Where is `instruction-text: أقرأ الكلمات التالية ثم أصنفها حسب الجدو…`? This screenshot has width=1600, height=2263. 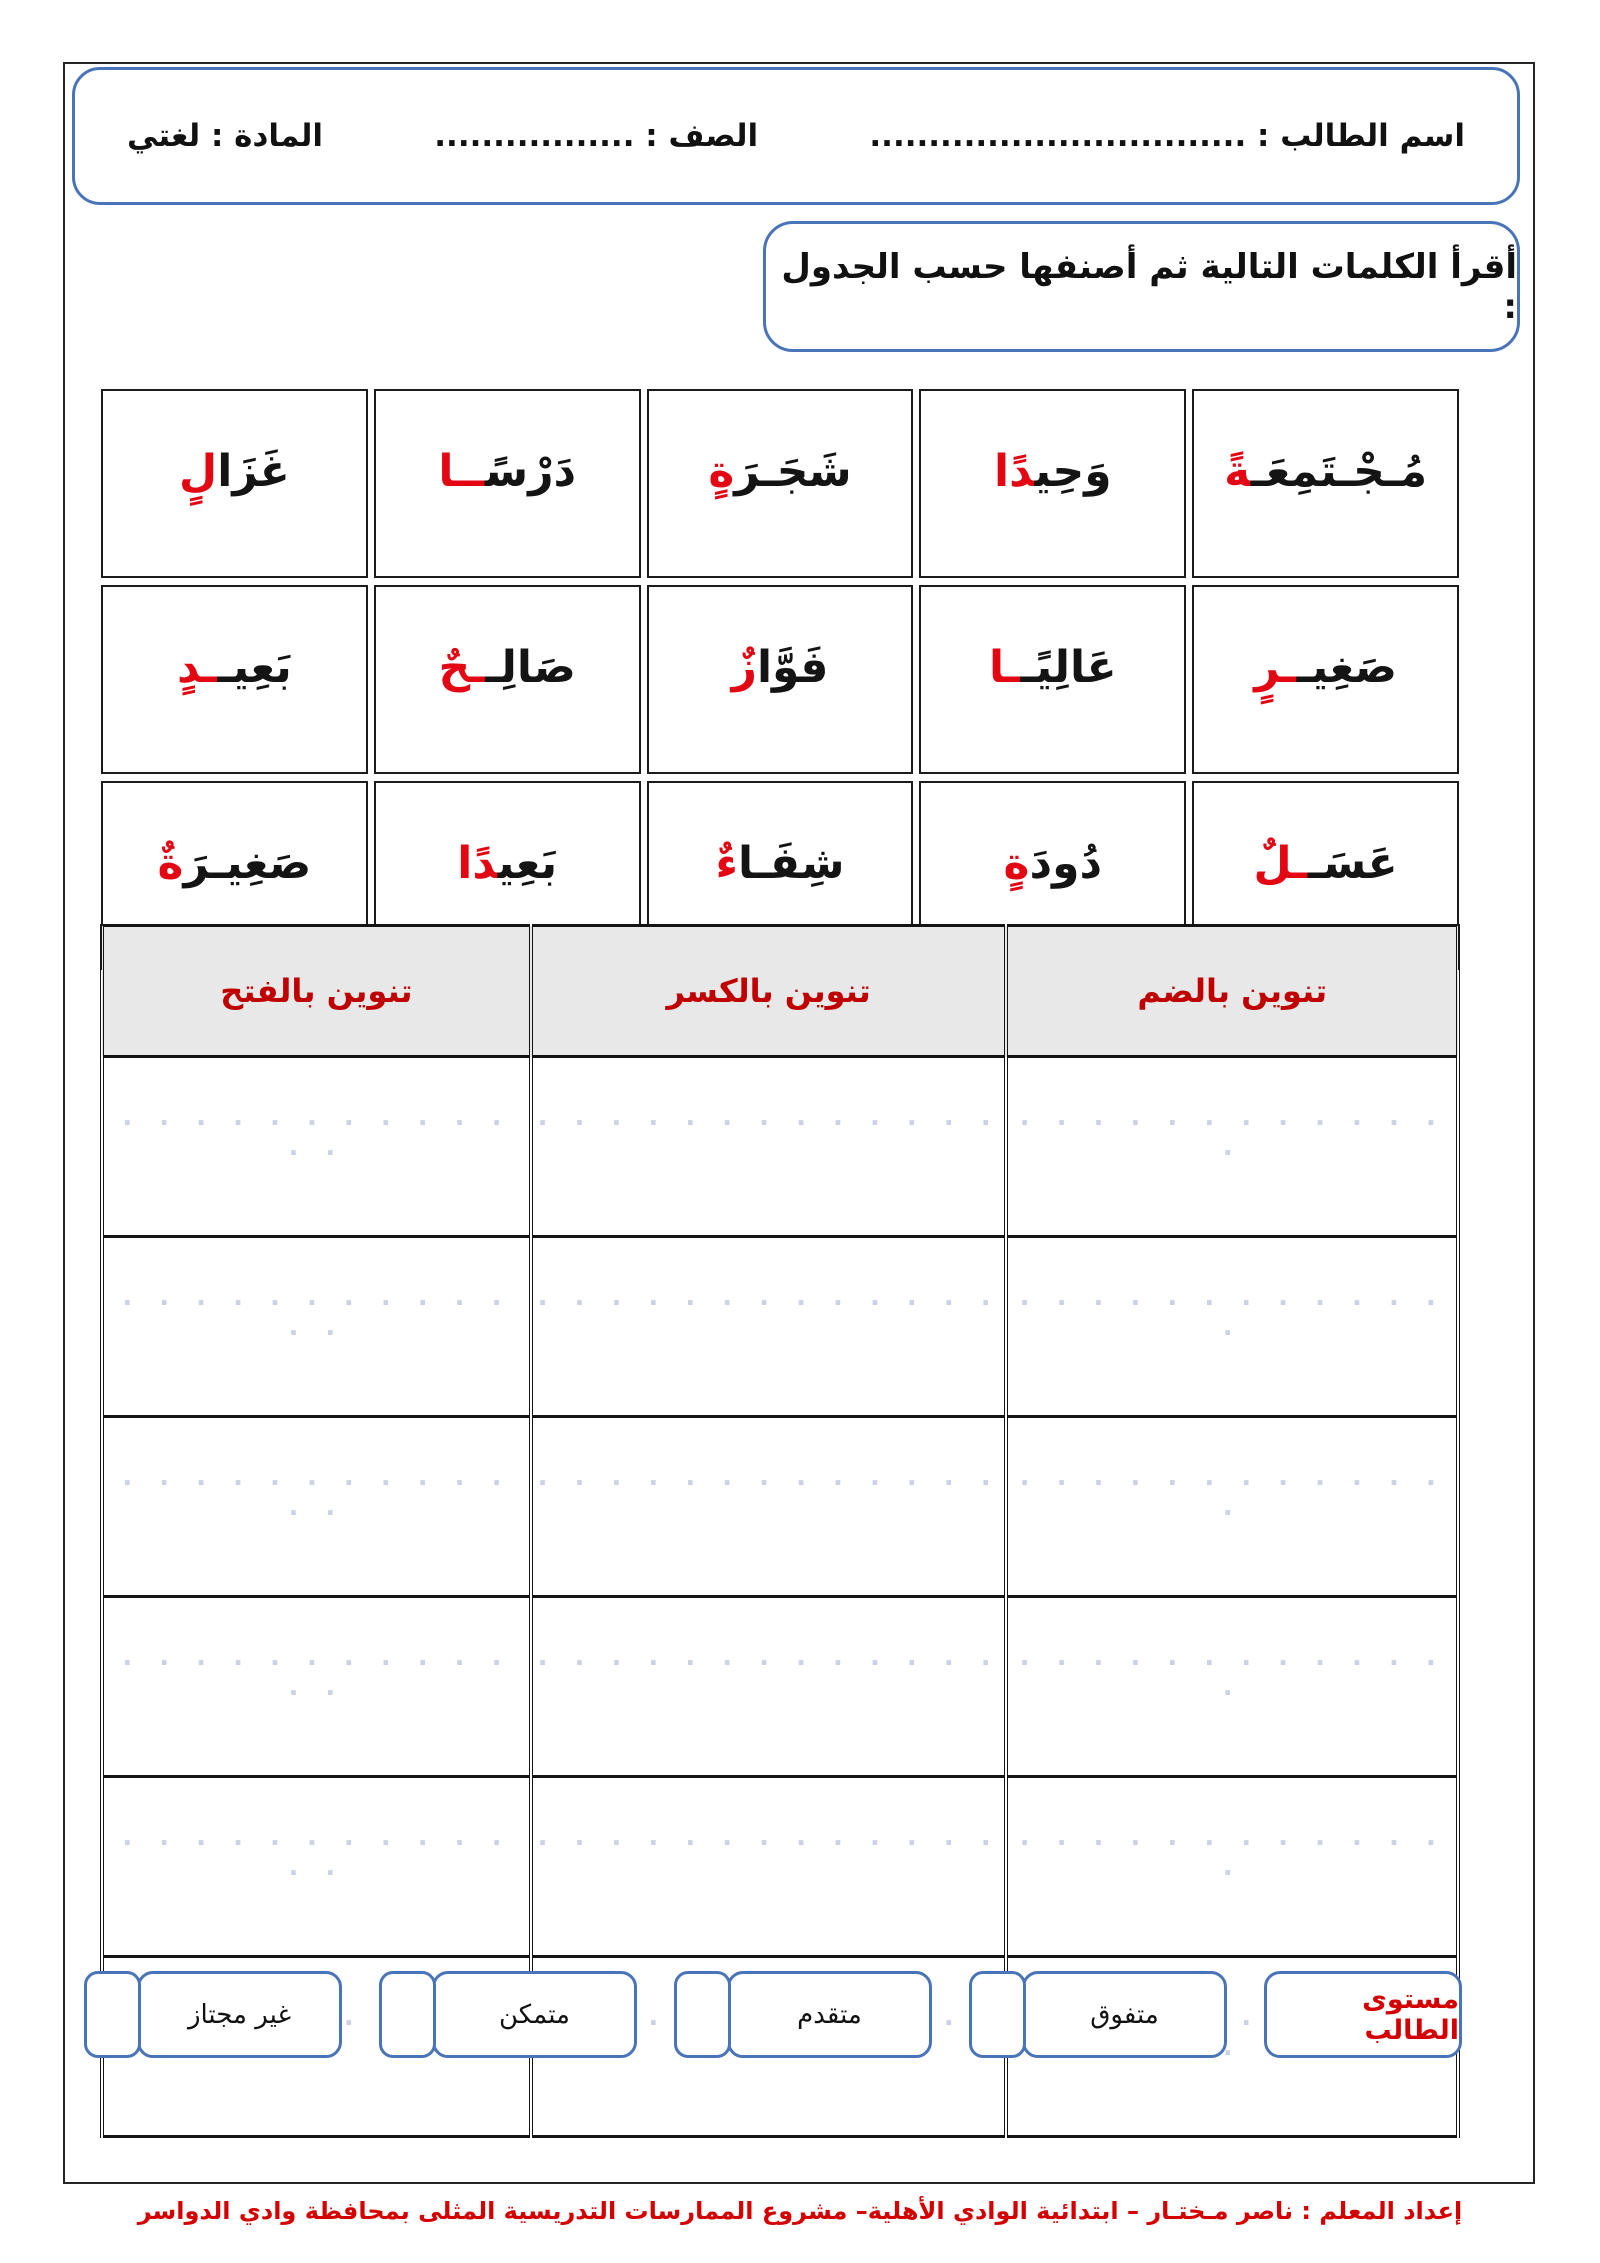 instruction-text: أقرأ الكلمات التالية ثم أصنفها حسب الجدو… is located at coordinates (1149, 286).